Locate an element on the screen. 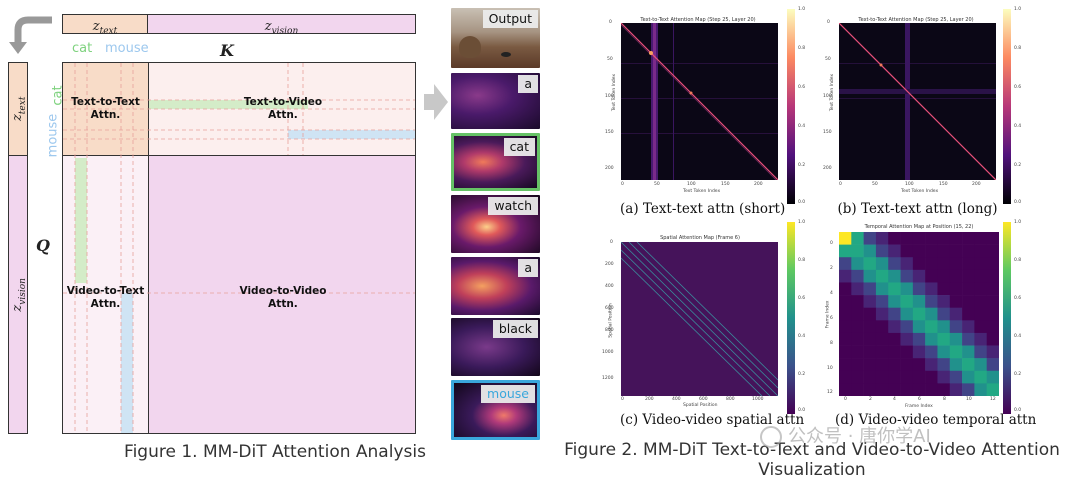  plot-d-xtick-1: 2 is located at coordinates (870, 399).